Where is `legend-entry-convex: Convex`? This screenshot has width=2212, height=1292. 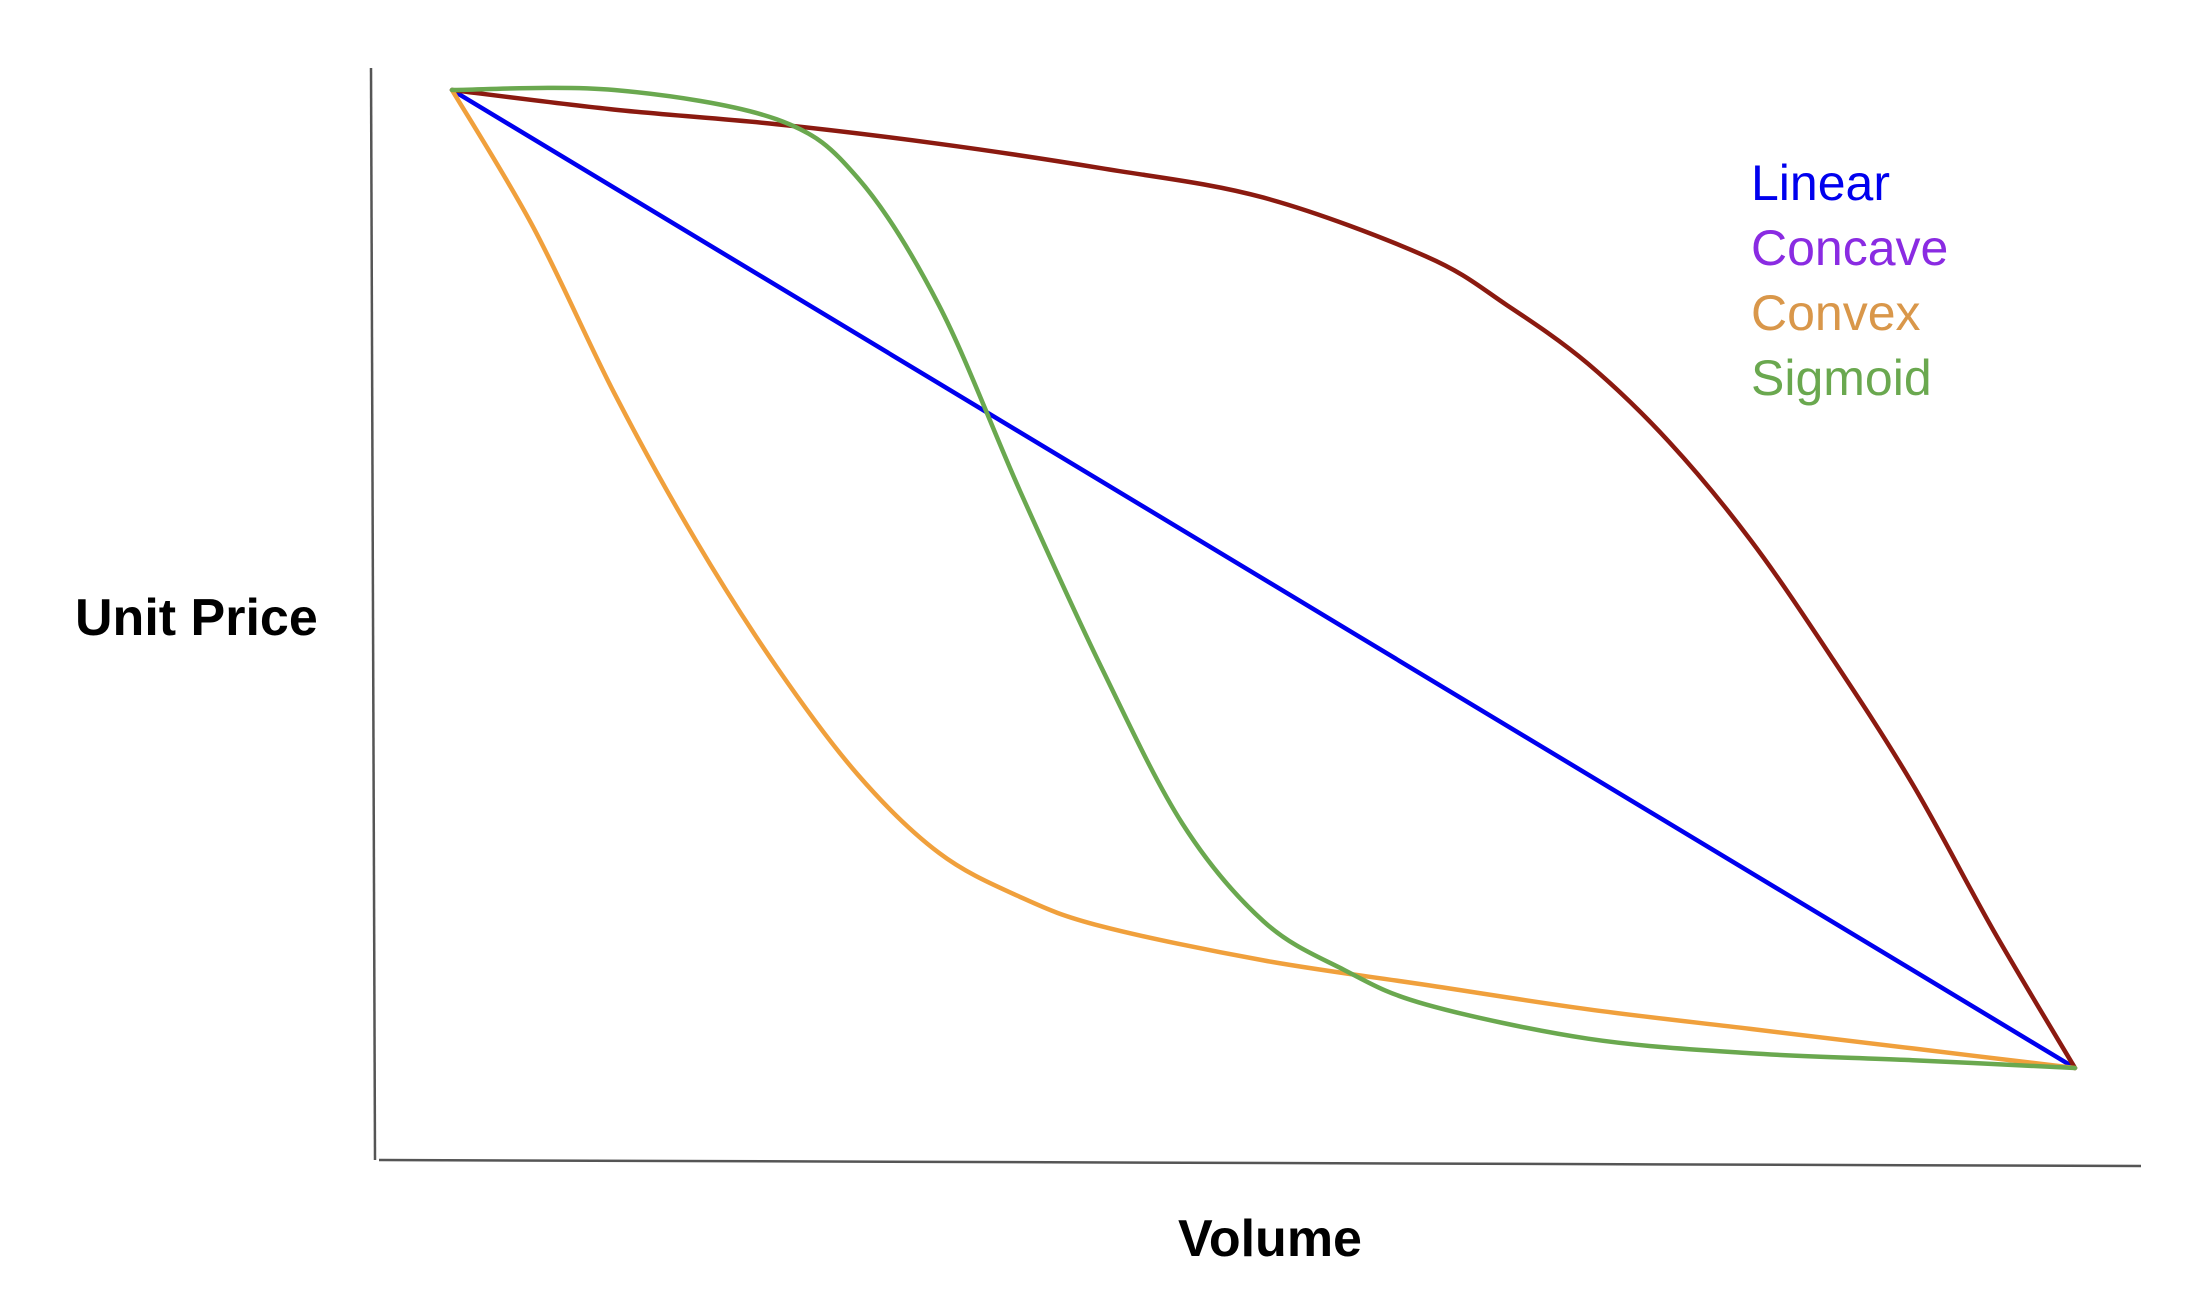
legend-entry-convex: Convex is located at coordinates (1836, 313).